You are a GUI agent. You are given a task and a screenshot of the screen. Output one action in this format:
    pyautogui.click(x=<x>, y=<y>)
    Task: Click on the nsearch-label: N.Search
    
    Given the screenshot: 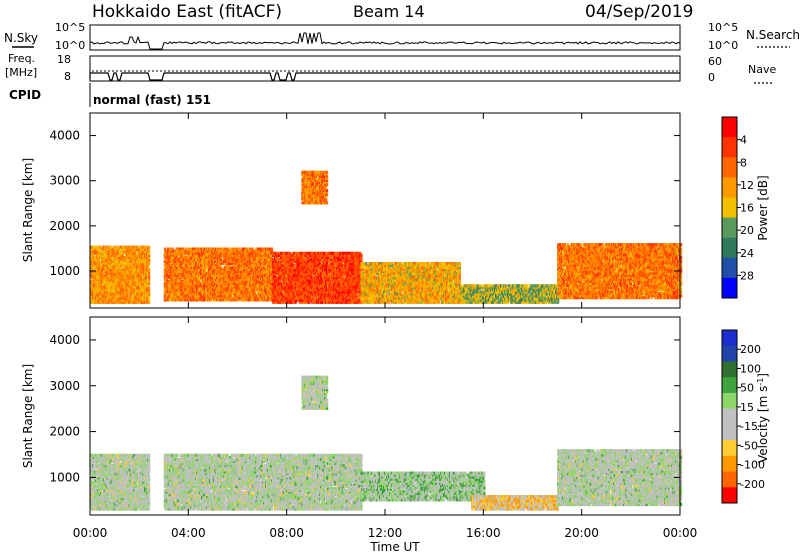 What is the action you would take?
    pyautogui.click(x=773, y=35)
    